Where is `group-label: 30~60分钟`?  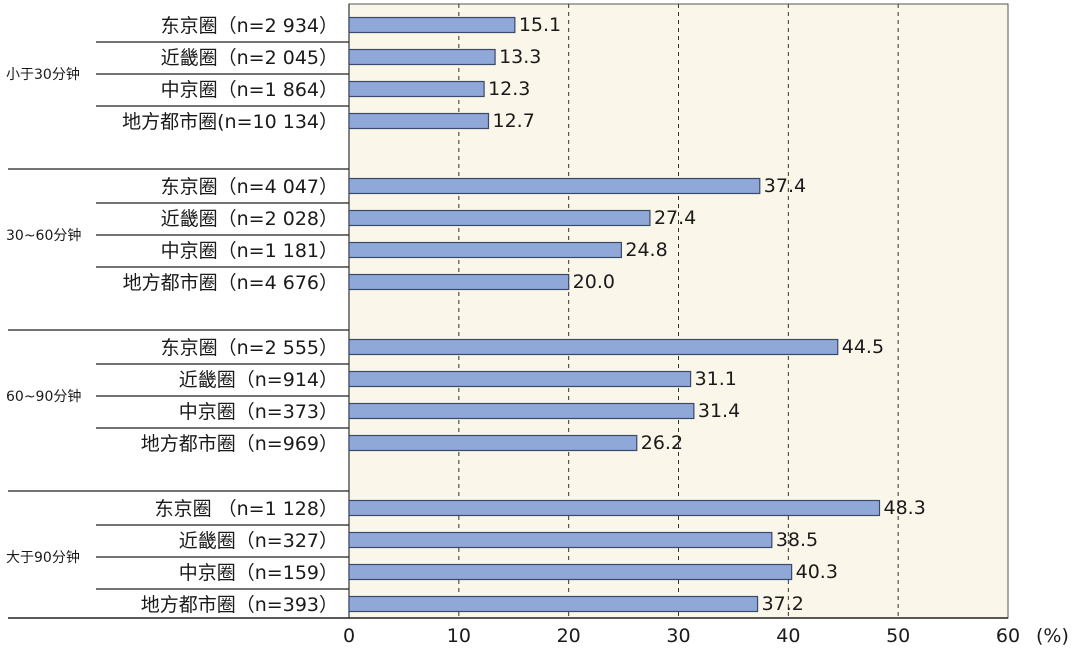
group-label: 30~60分钟 is located at coordinates (43, 235).